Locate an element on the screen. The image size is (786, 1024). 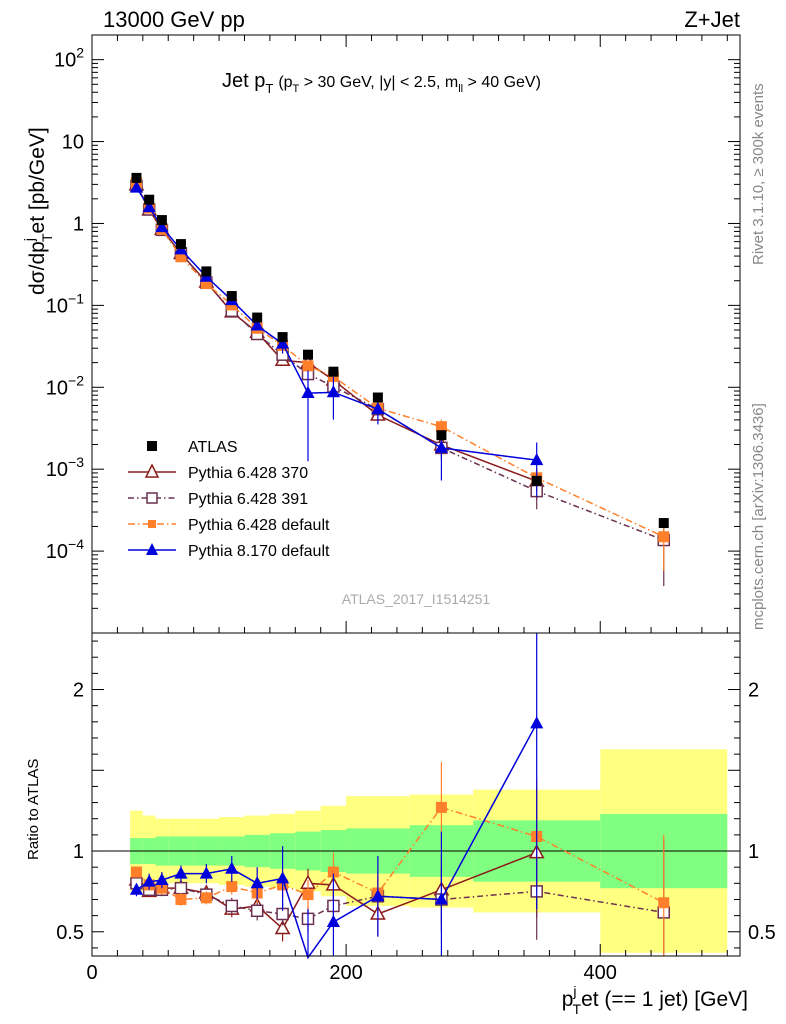
y-tick-label: 10⁻³ is located at coordinates (65, 467).